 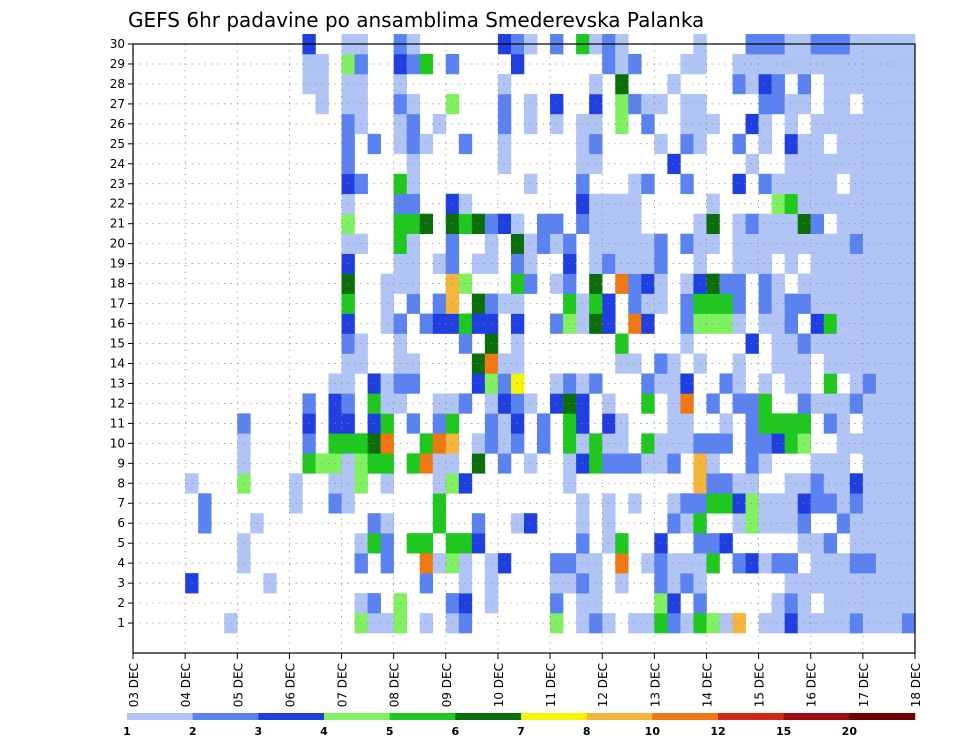 What do you see at coordinates (117, 244) in the screenshot?
I see `y-tick-label: 20` at bounding box center [117, 244].